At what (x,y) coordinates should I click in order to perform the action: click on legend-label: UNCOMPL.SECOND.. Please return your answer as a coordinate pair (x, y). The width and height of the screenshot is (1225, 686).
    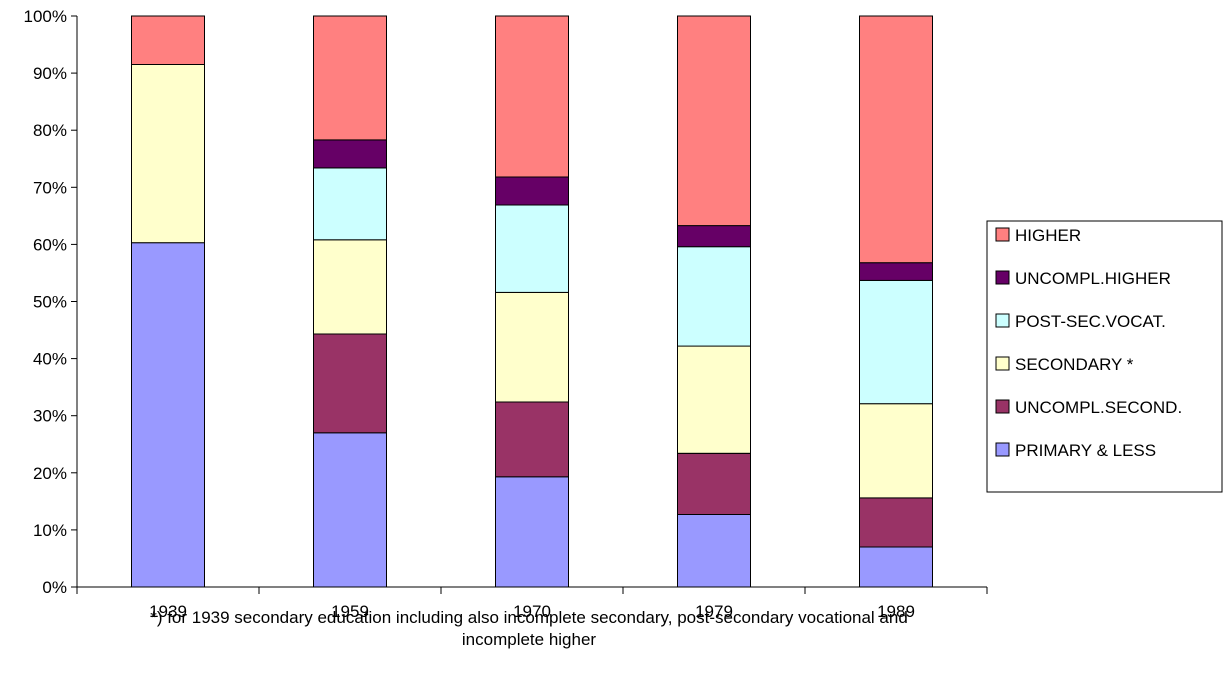
    Looking at the image, I should click on (1098, 407).